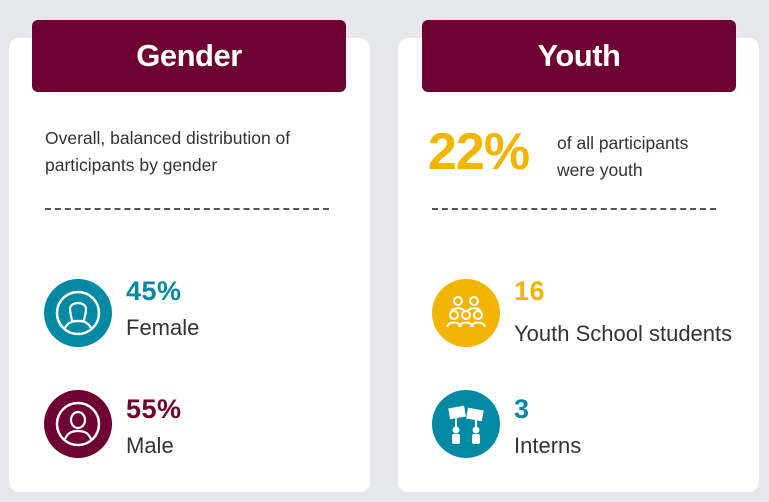  I want to click on gender-banner: Gender, so click(189, 56).